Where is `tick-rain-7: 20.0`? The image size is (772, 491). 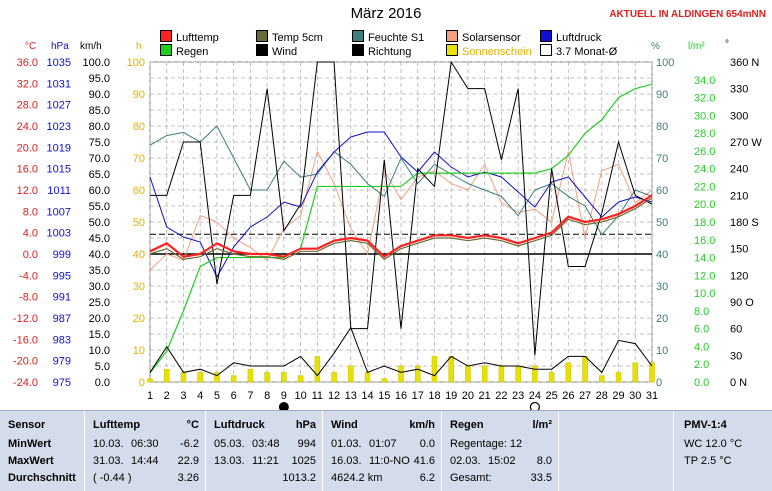 tick-rain-7: 20.0 is located at coordinates (704, 205).